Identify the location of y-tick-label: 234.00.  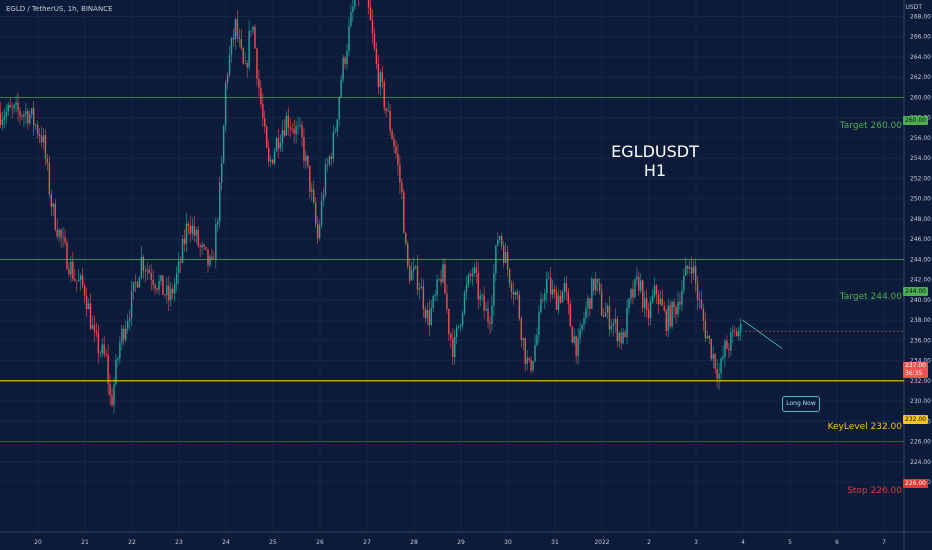
(920, 361).